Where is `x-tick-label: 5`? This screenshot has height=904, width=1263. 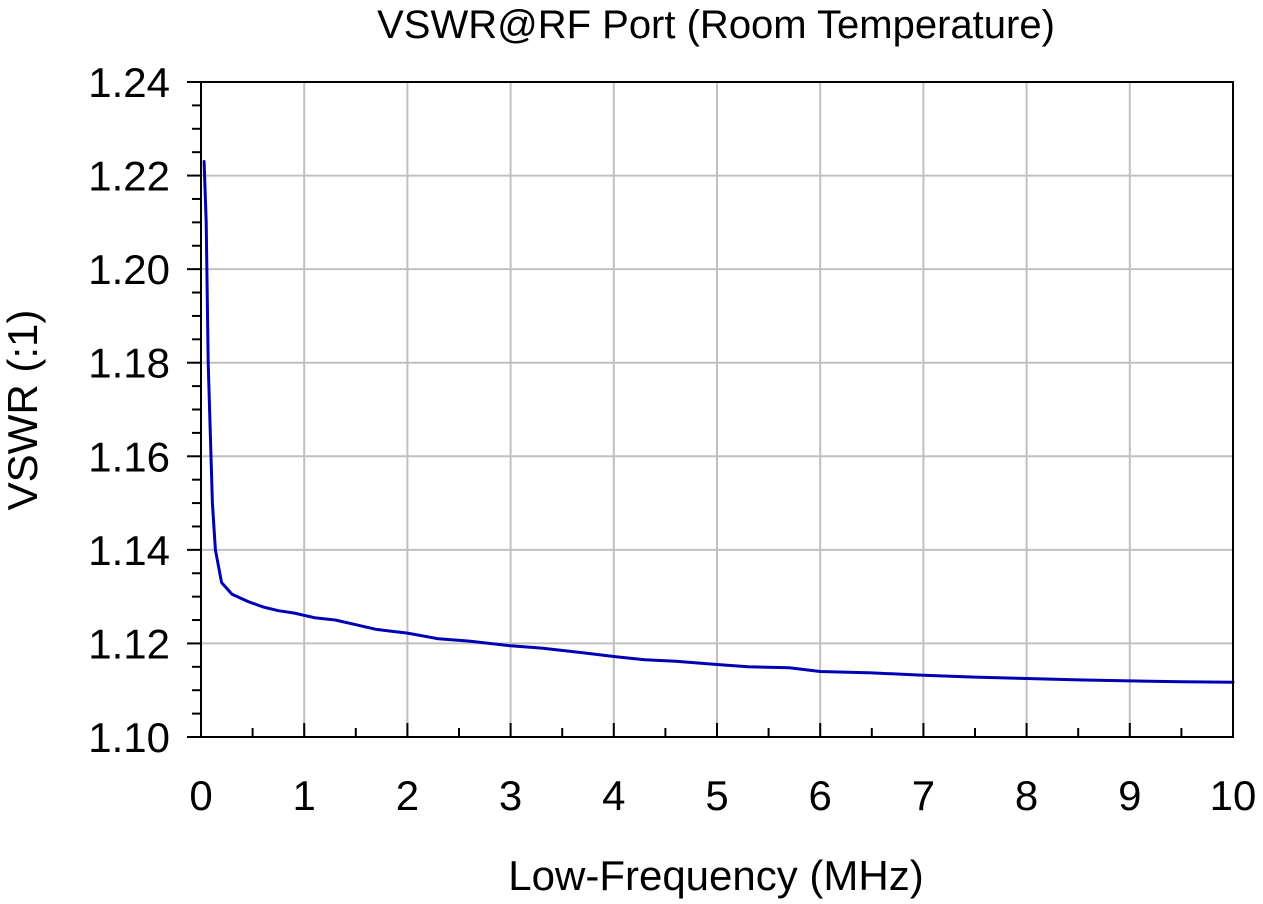
x-tick-label: 5 is located at coordinates (716, 795).